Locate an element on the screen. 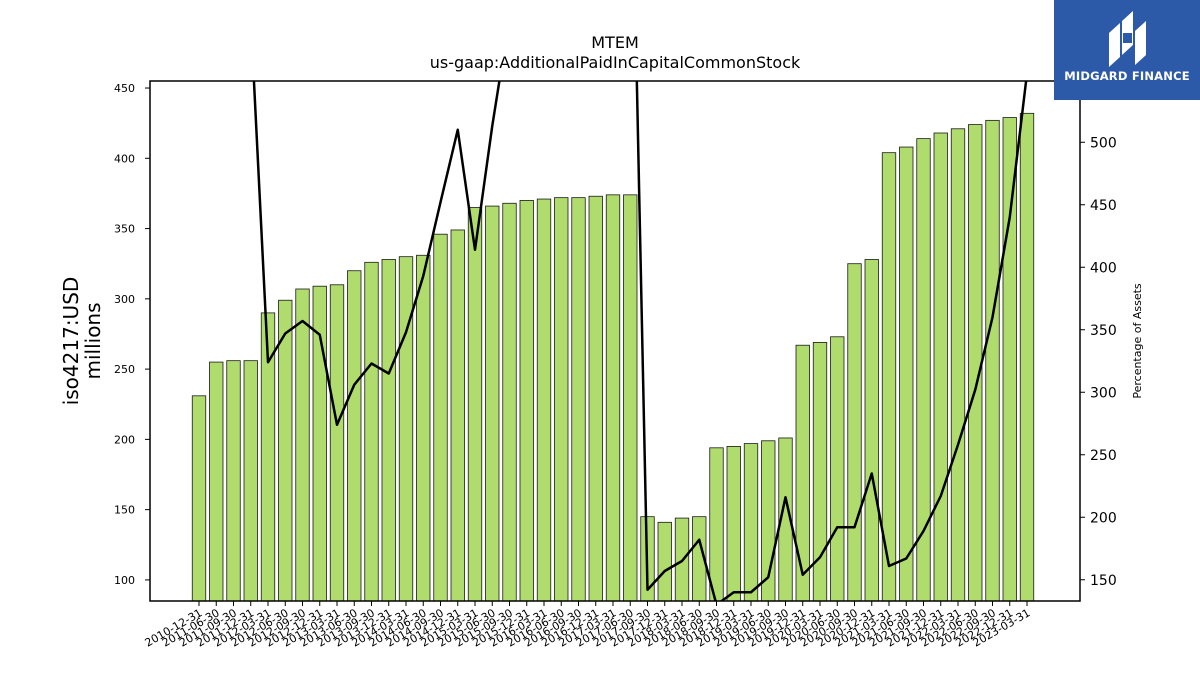 The height and width of the screenshot is (675, 1200). y-tick-label: 200 is located at coordinates (124, 439).